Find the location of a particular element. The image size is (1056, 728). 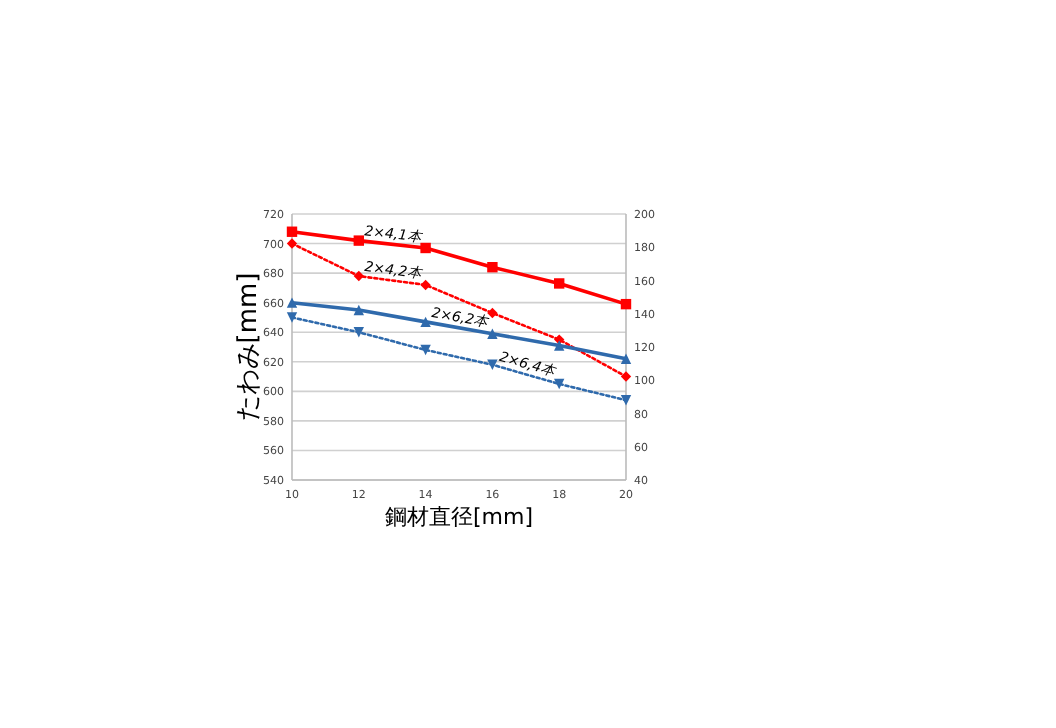

y-axis-title: たわみ[mm] is located at coordinates (249, 347).